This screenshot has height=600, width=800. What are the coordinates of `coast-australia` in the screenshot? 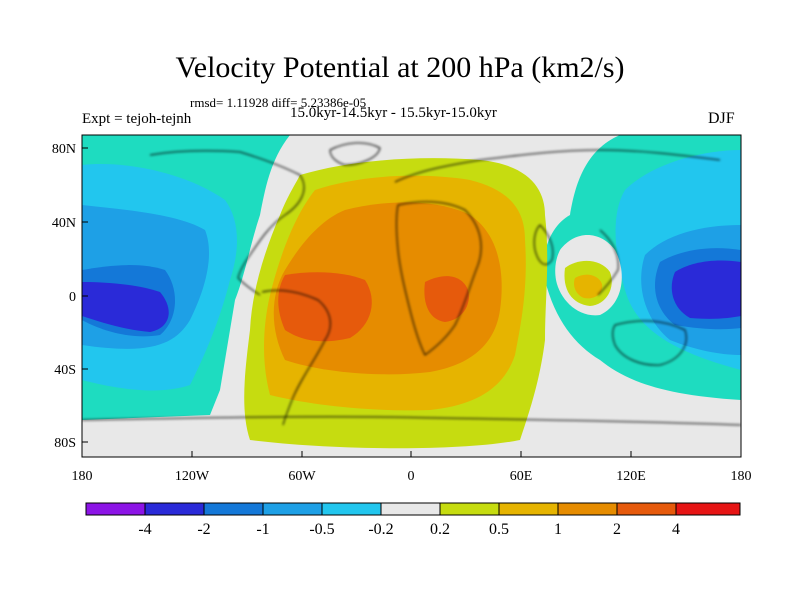 It's located at (649, 343).